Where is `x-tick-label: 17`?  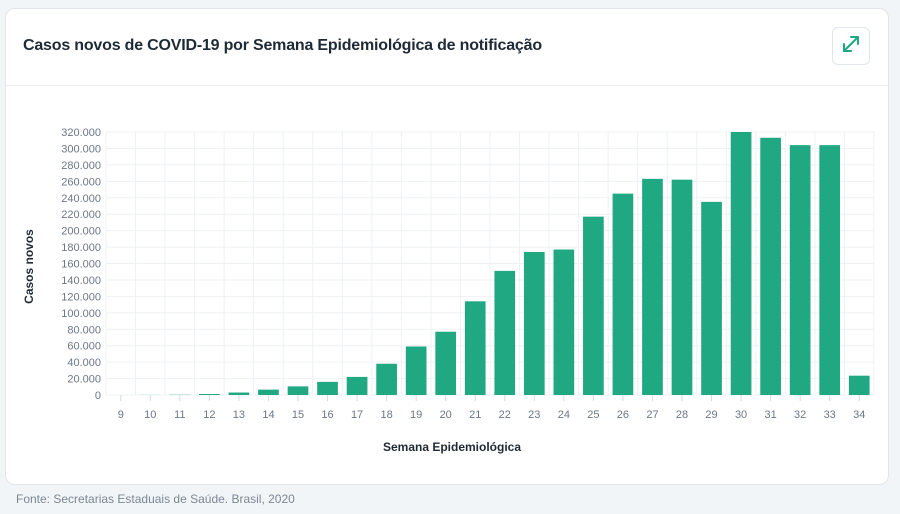 x-tick-label: 17 is located at coordinates (357, 415).